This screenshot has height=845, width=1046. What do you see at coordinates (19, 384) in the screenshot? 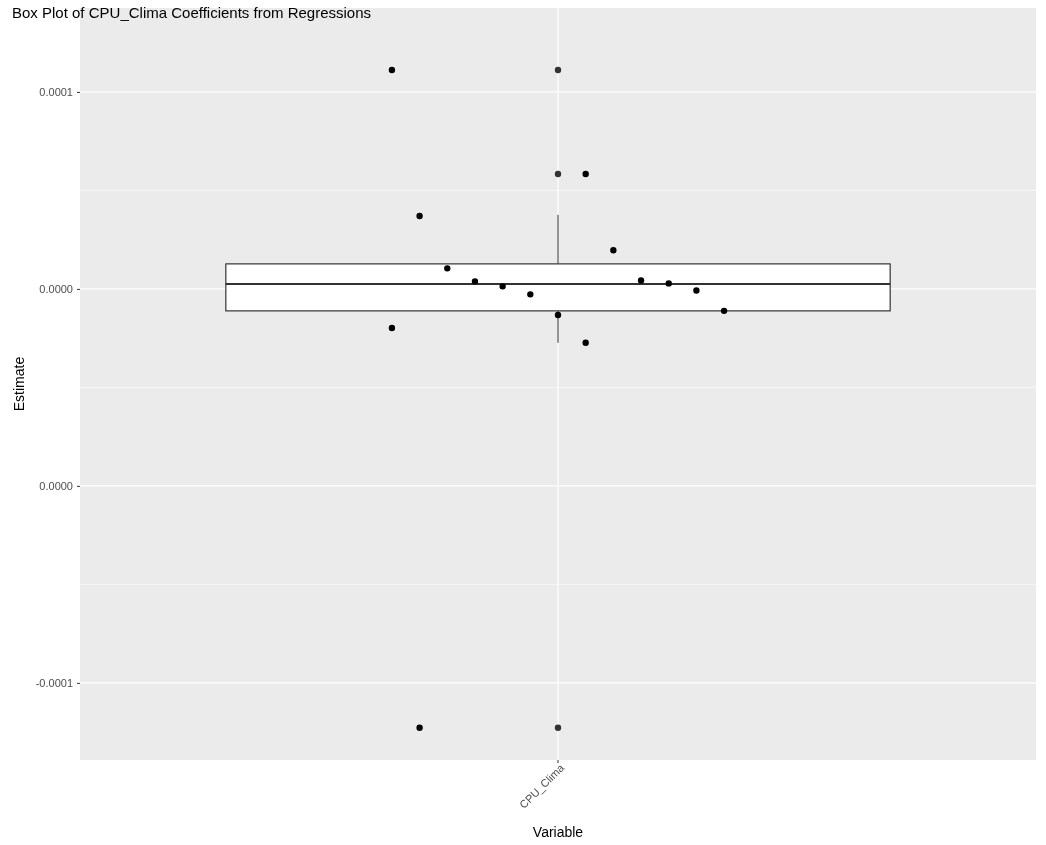
I see `y-axis-title: Estimate` at bounding box center [19, 384].